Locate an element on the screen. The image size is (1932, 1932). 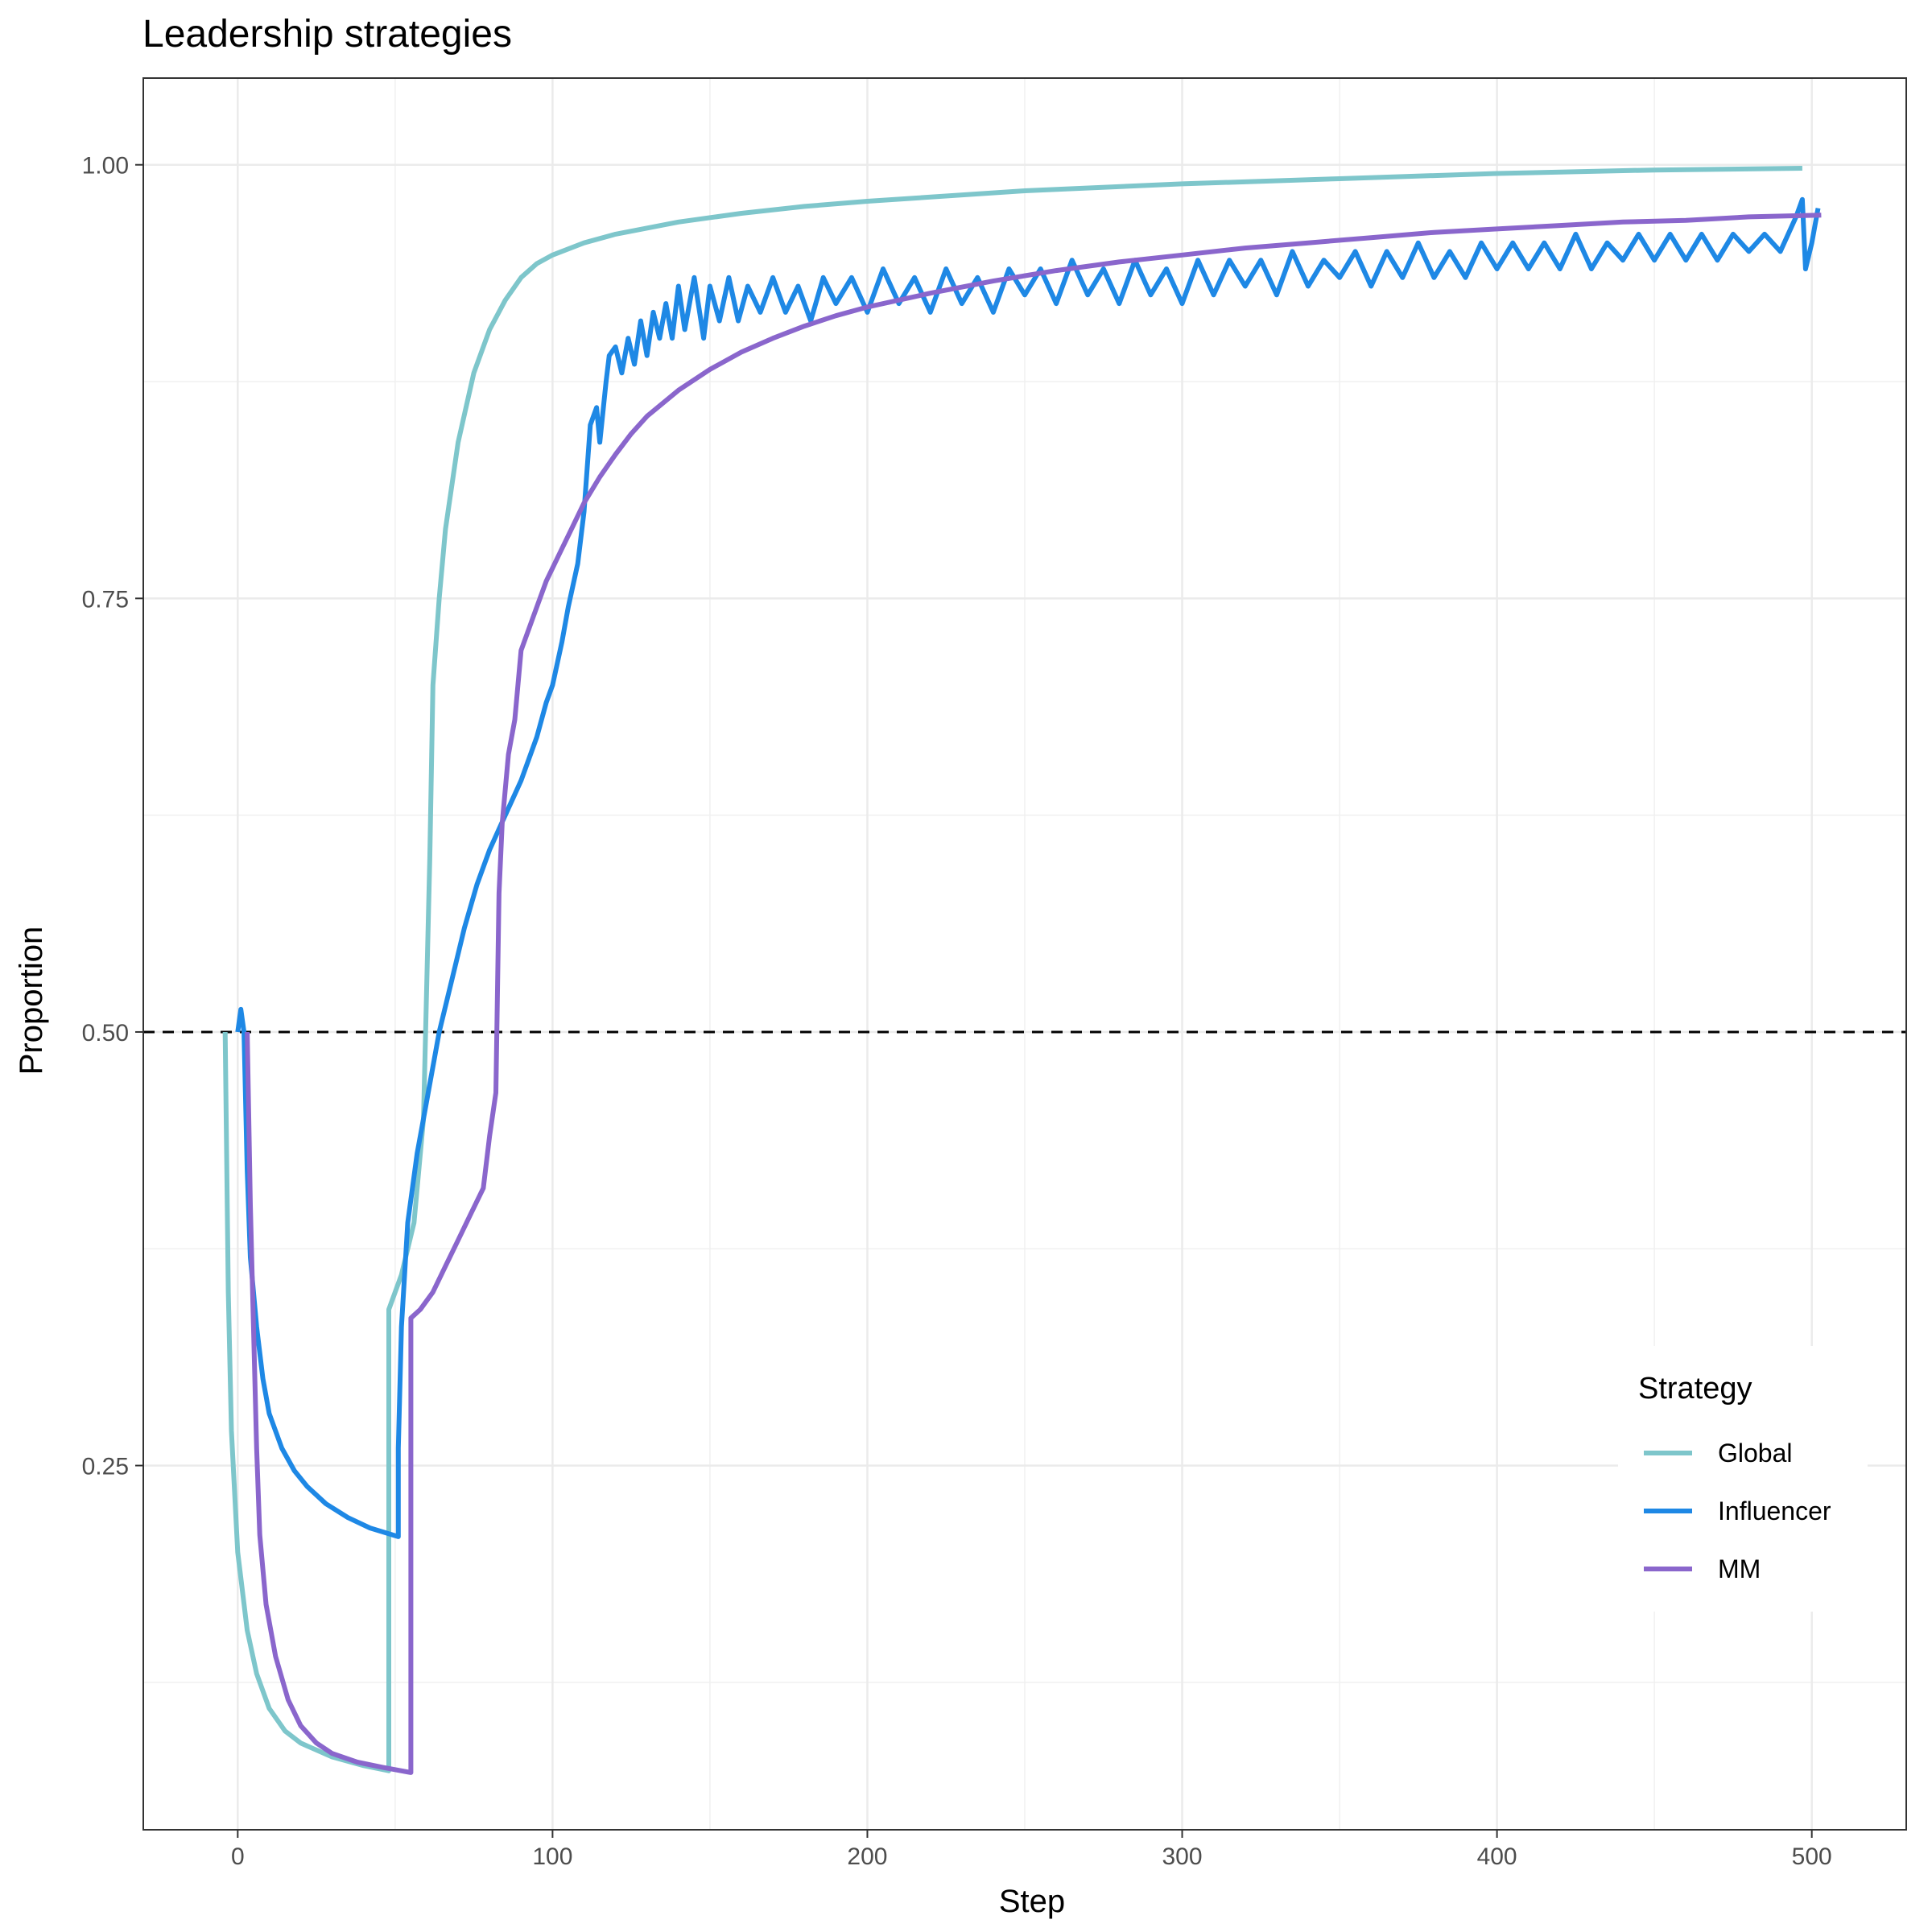
legend: Strategy Global Influencer MM is located at coordinates (1743, 1479).